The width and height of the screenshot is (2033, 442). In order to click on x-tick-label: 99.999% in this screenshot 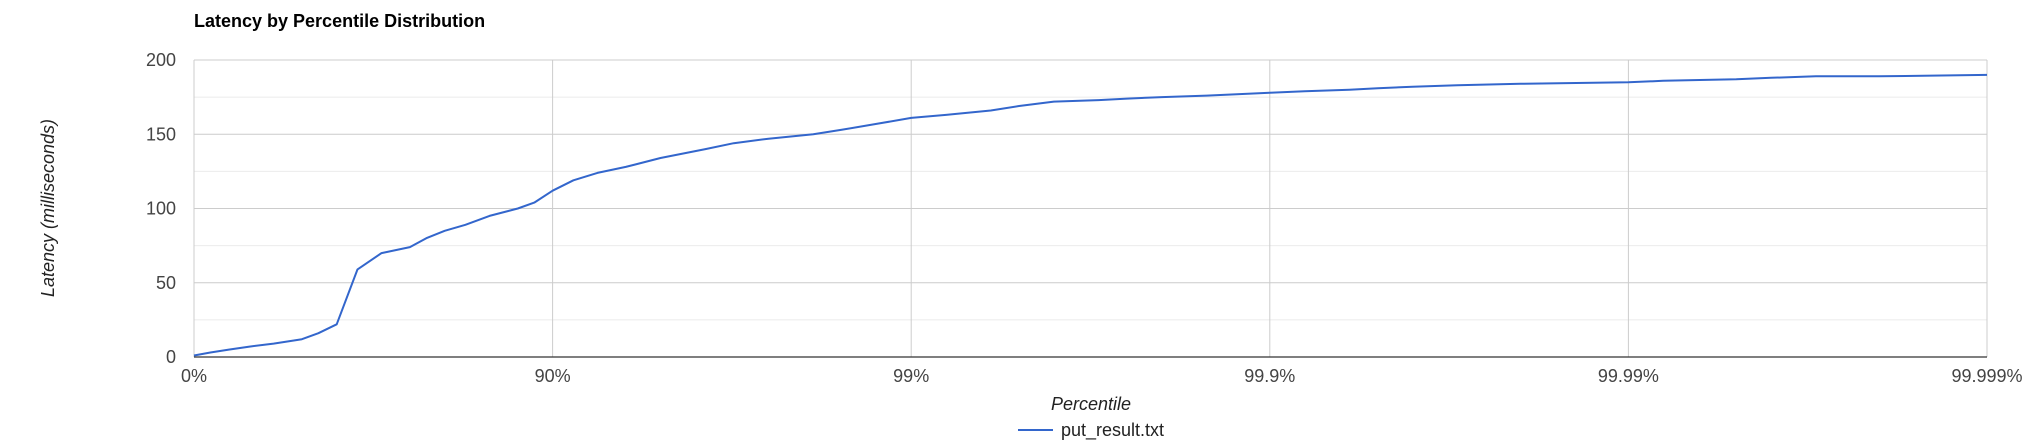, I will do `click(1986, 376)`.